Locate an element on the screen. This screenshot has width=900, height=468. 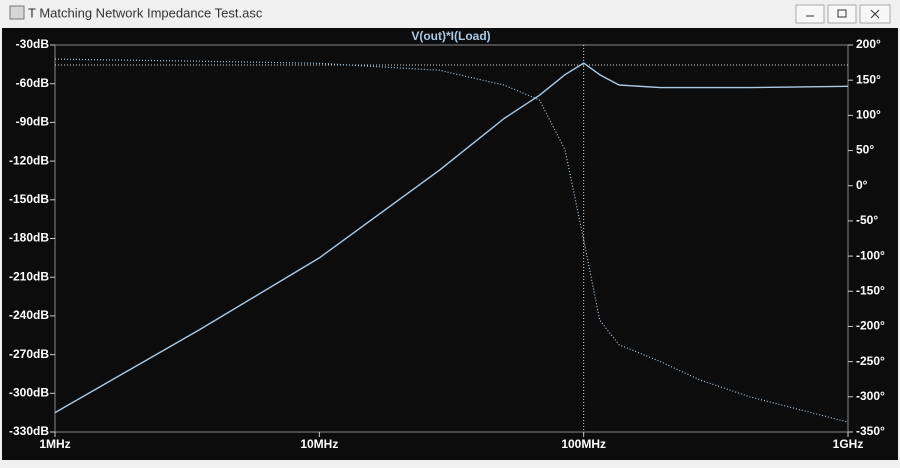
y-tick-label: -180dB is located at coordinates (29, 238).